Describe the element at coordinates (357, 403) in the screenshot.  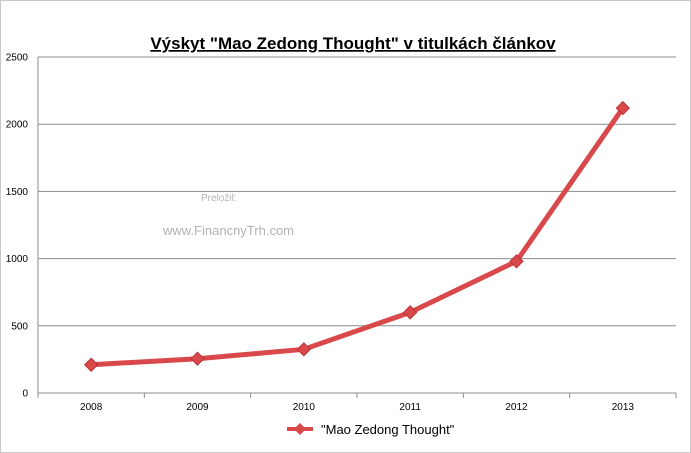
I see `x-axis-ticks: 2008 2009 2010 2011 2012 2013` at that location.